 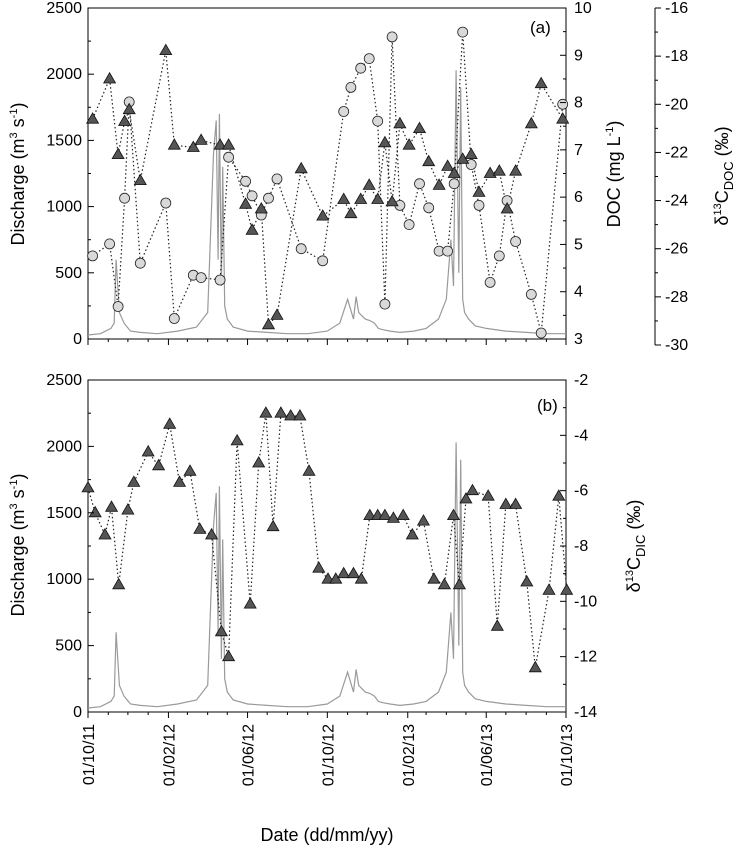 I want to click on doc-tick-label: 4, so click(x=578, y=292).